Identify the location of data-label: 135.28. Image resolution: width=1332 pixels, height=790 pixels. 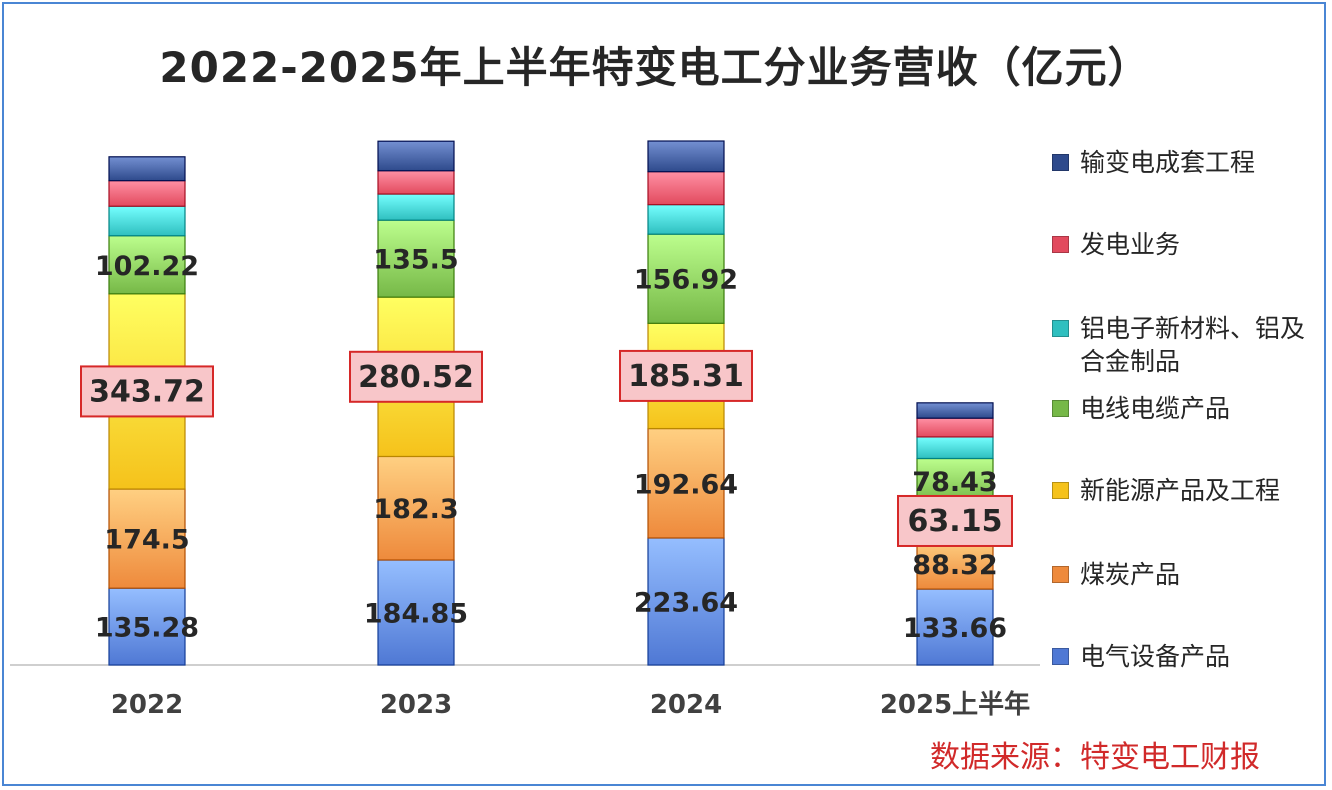
(147, 628).